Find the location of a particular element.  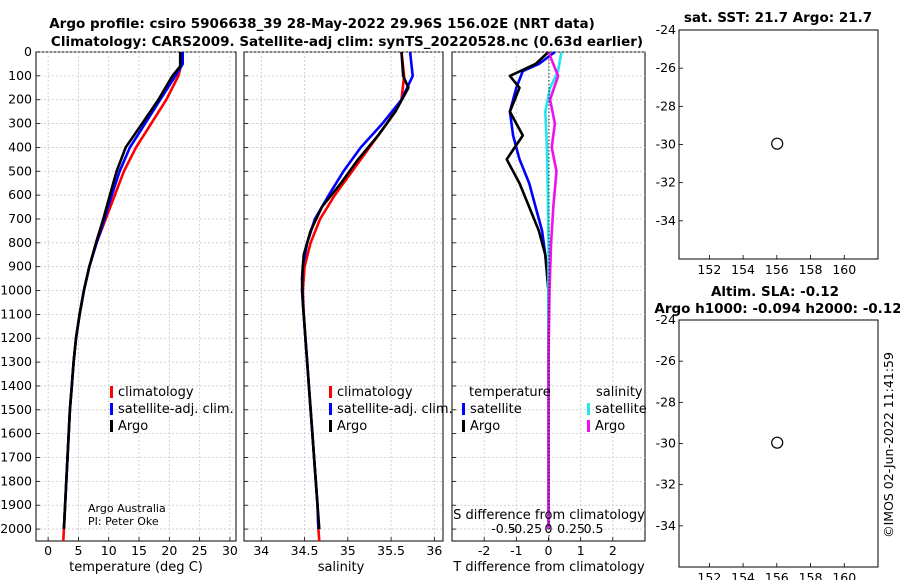

x-tick-label: 35 is located at coordinates (348, 550).